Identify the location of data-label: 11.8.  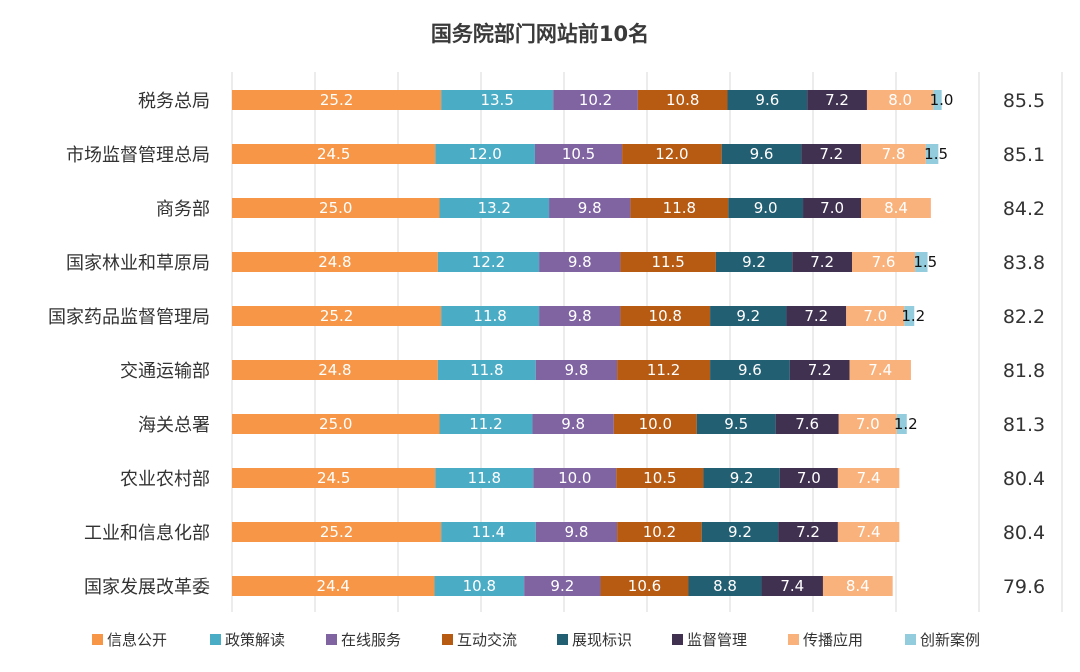
(486, 370).